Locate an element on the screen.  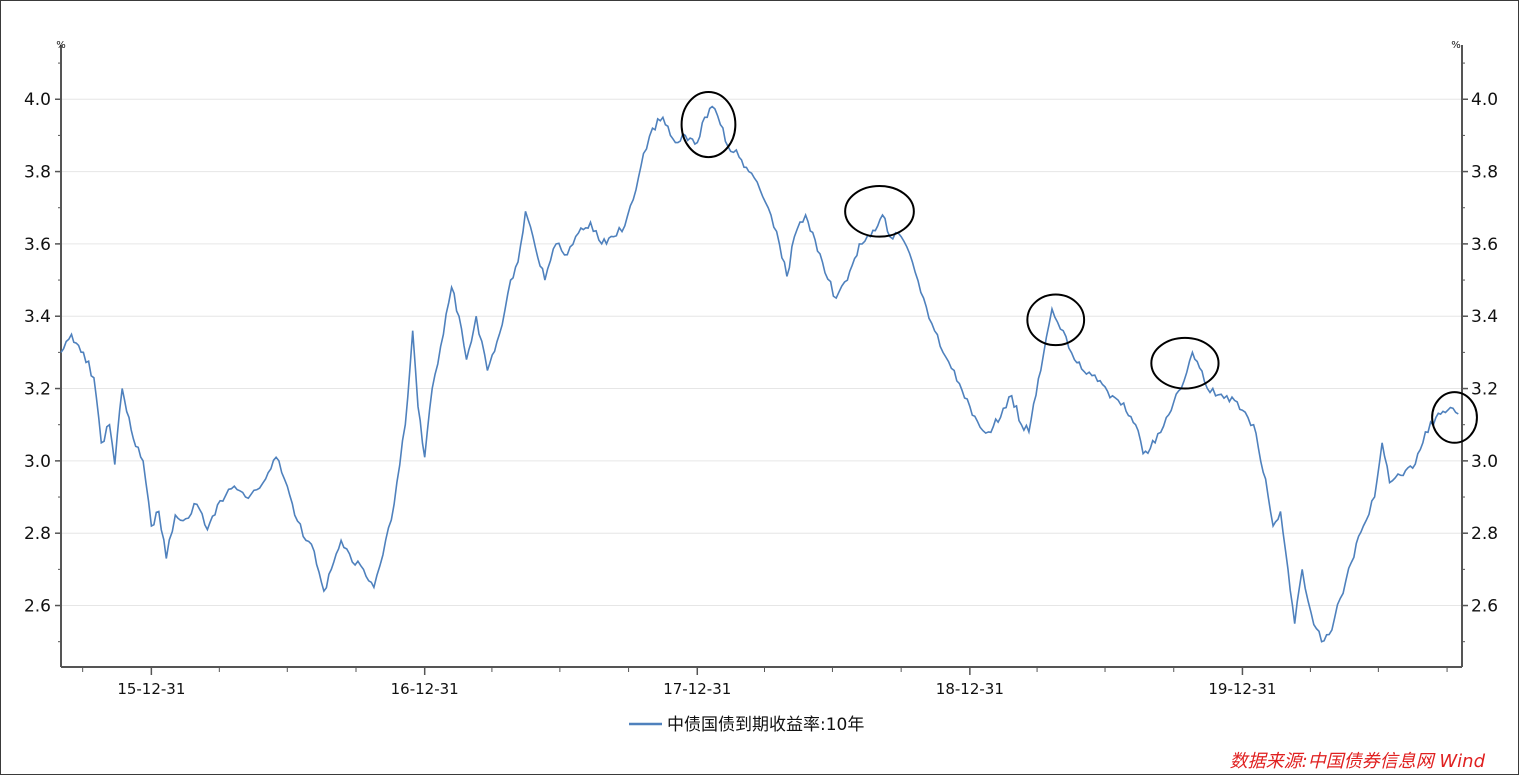
x-tick-label: 19-12-31 is located at coordinates (1242, 689).